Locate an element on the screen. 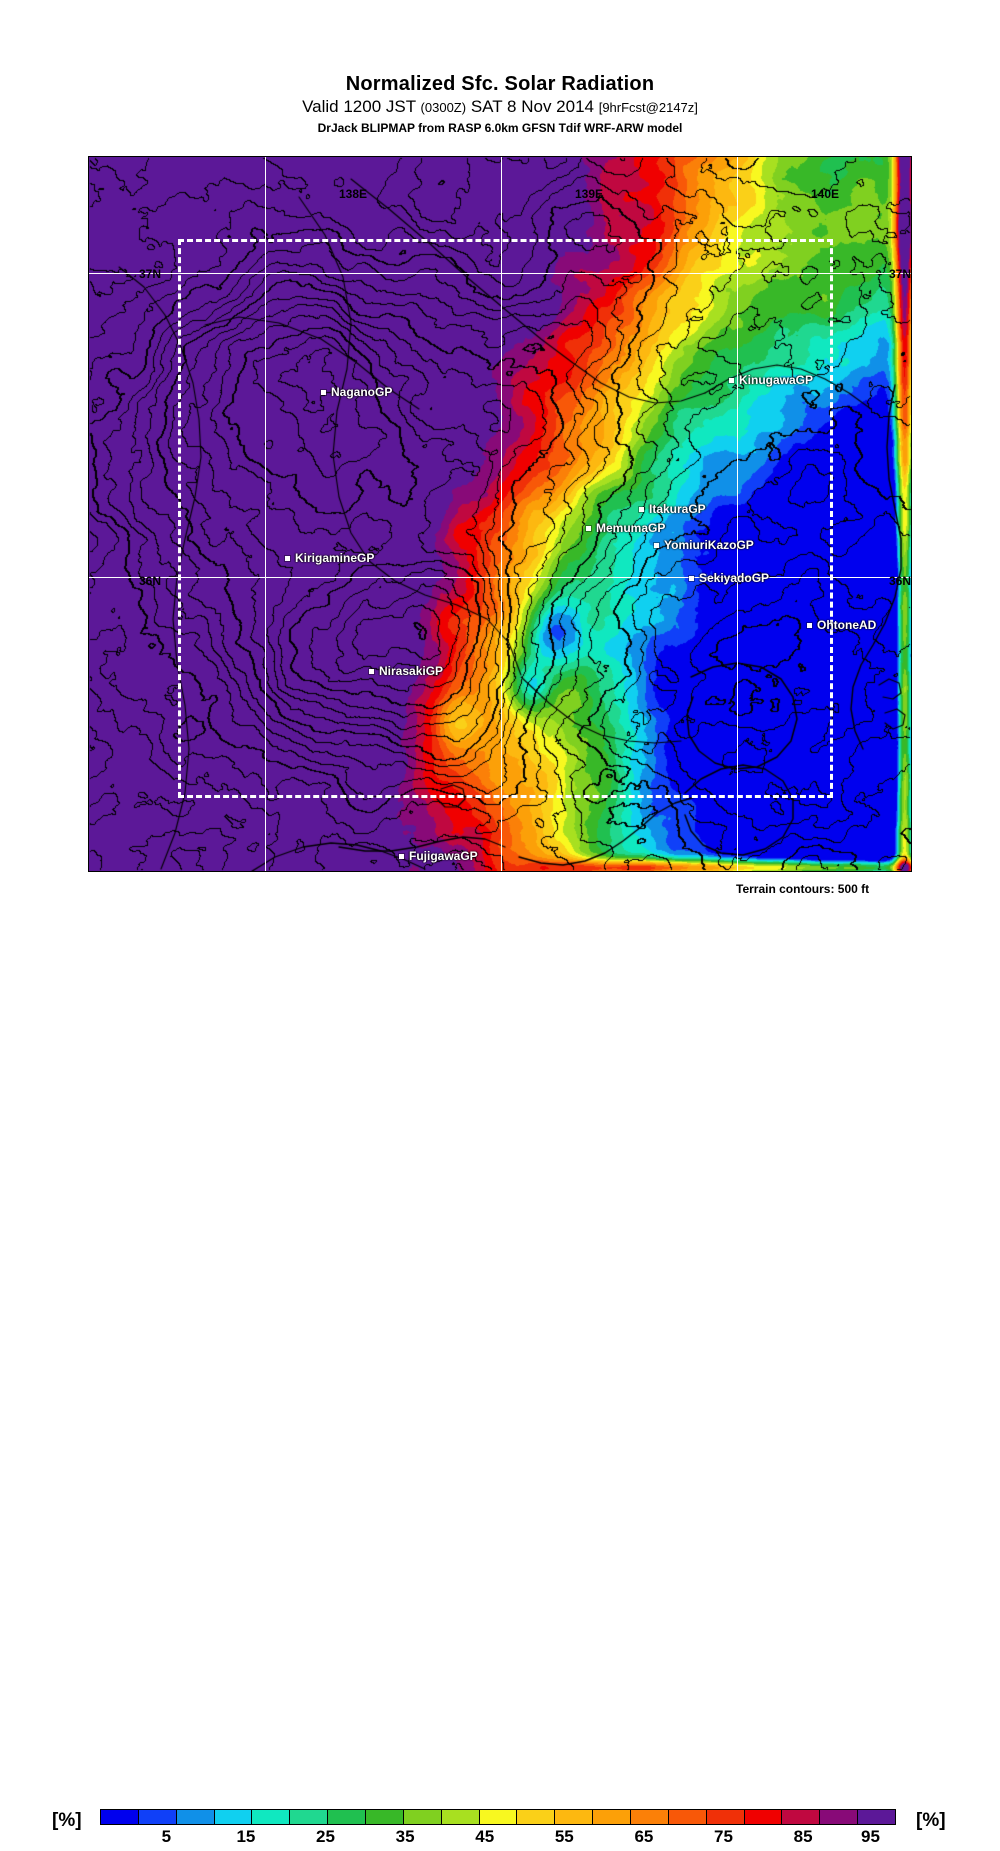 The width and height of the screenshot is (1000, 1851). station-SekiyadoGP: SekiyadoGP is located at coordinates (729, 578).